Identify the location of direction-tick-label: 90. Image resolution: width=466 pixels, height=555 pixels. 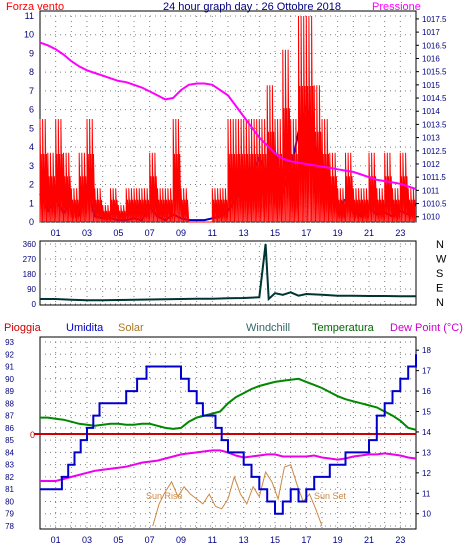
(31, 289).